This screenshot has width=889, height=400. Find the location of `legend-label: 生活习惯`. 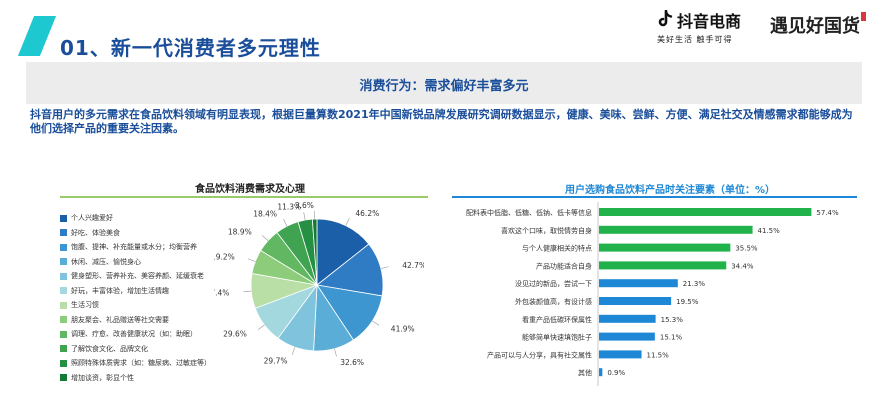

legend-label: 生活习惯 is located at coordinates (85, 305).